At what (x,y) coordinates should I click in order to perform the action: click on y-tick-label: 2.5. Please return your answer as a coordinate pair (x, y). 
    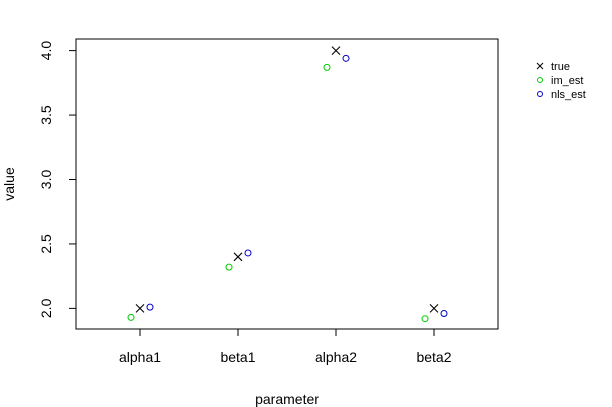
    Looking at the image, I should click on (46, 244).